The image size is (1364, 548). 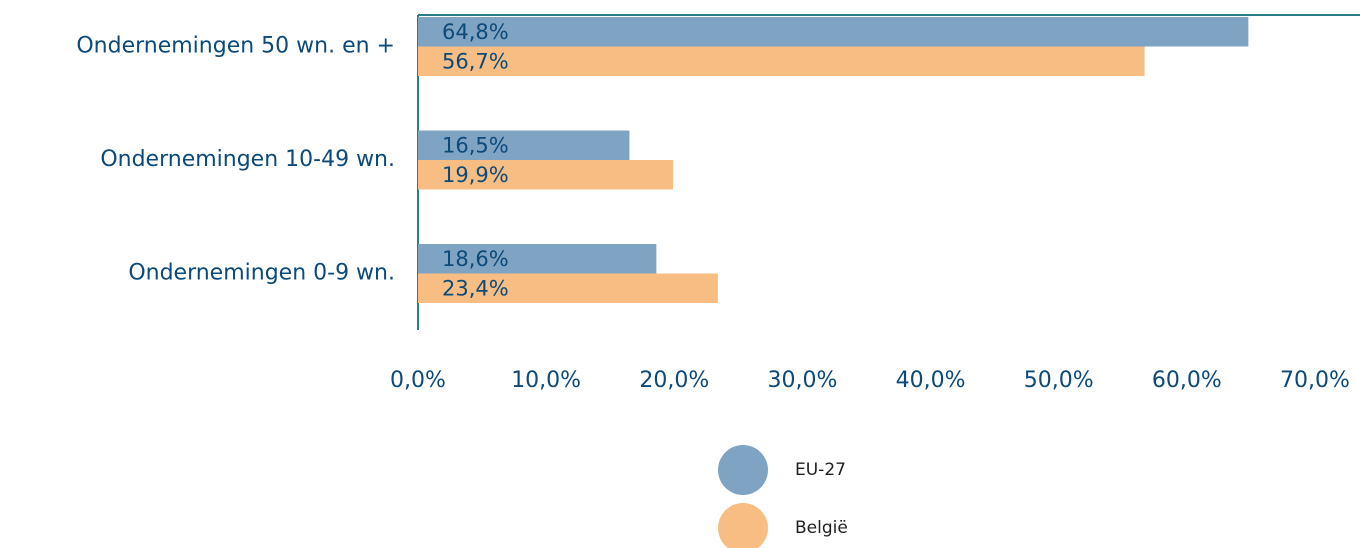 What do you see at coordinates (475, 32) in the screenshot?
I see `value-label: 64,8%` at bounding box center [475, 32].